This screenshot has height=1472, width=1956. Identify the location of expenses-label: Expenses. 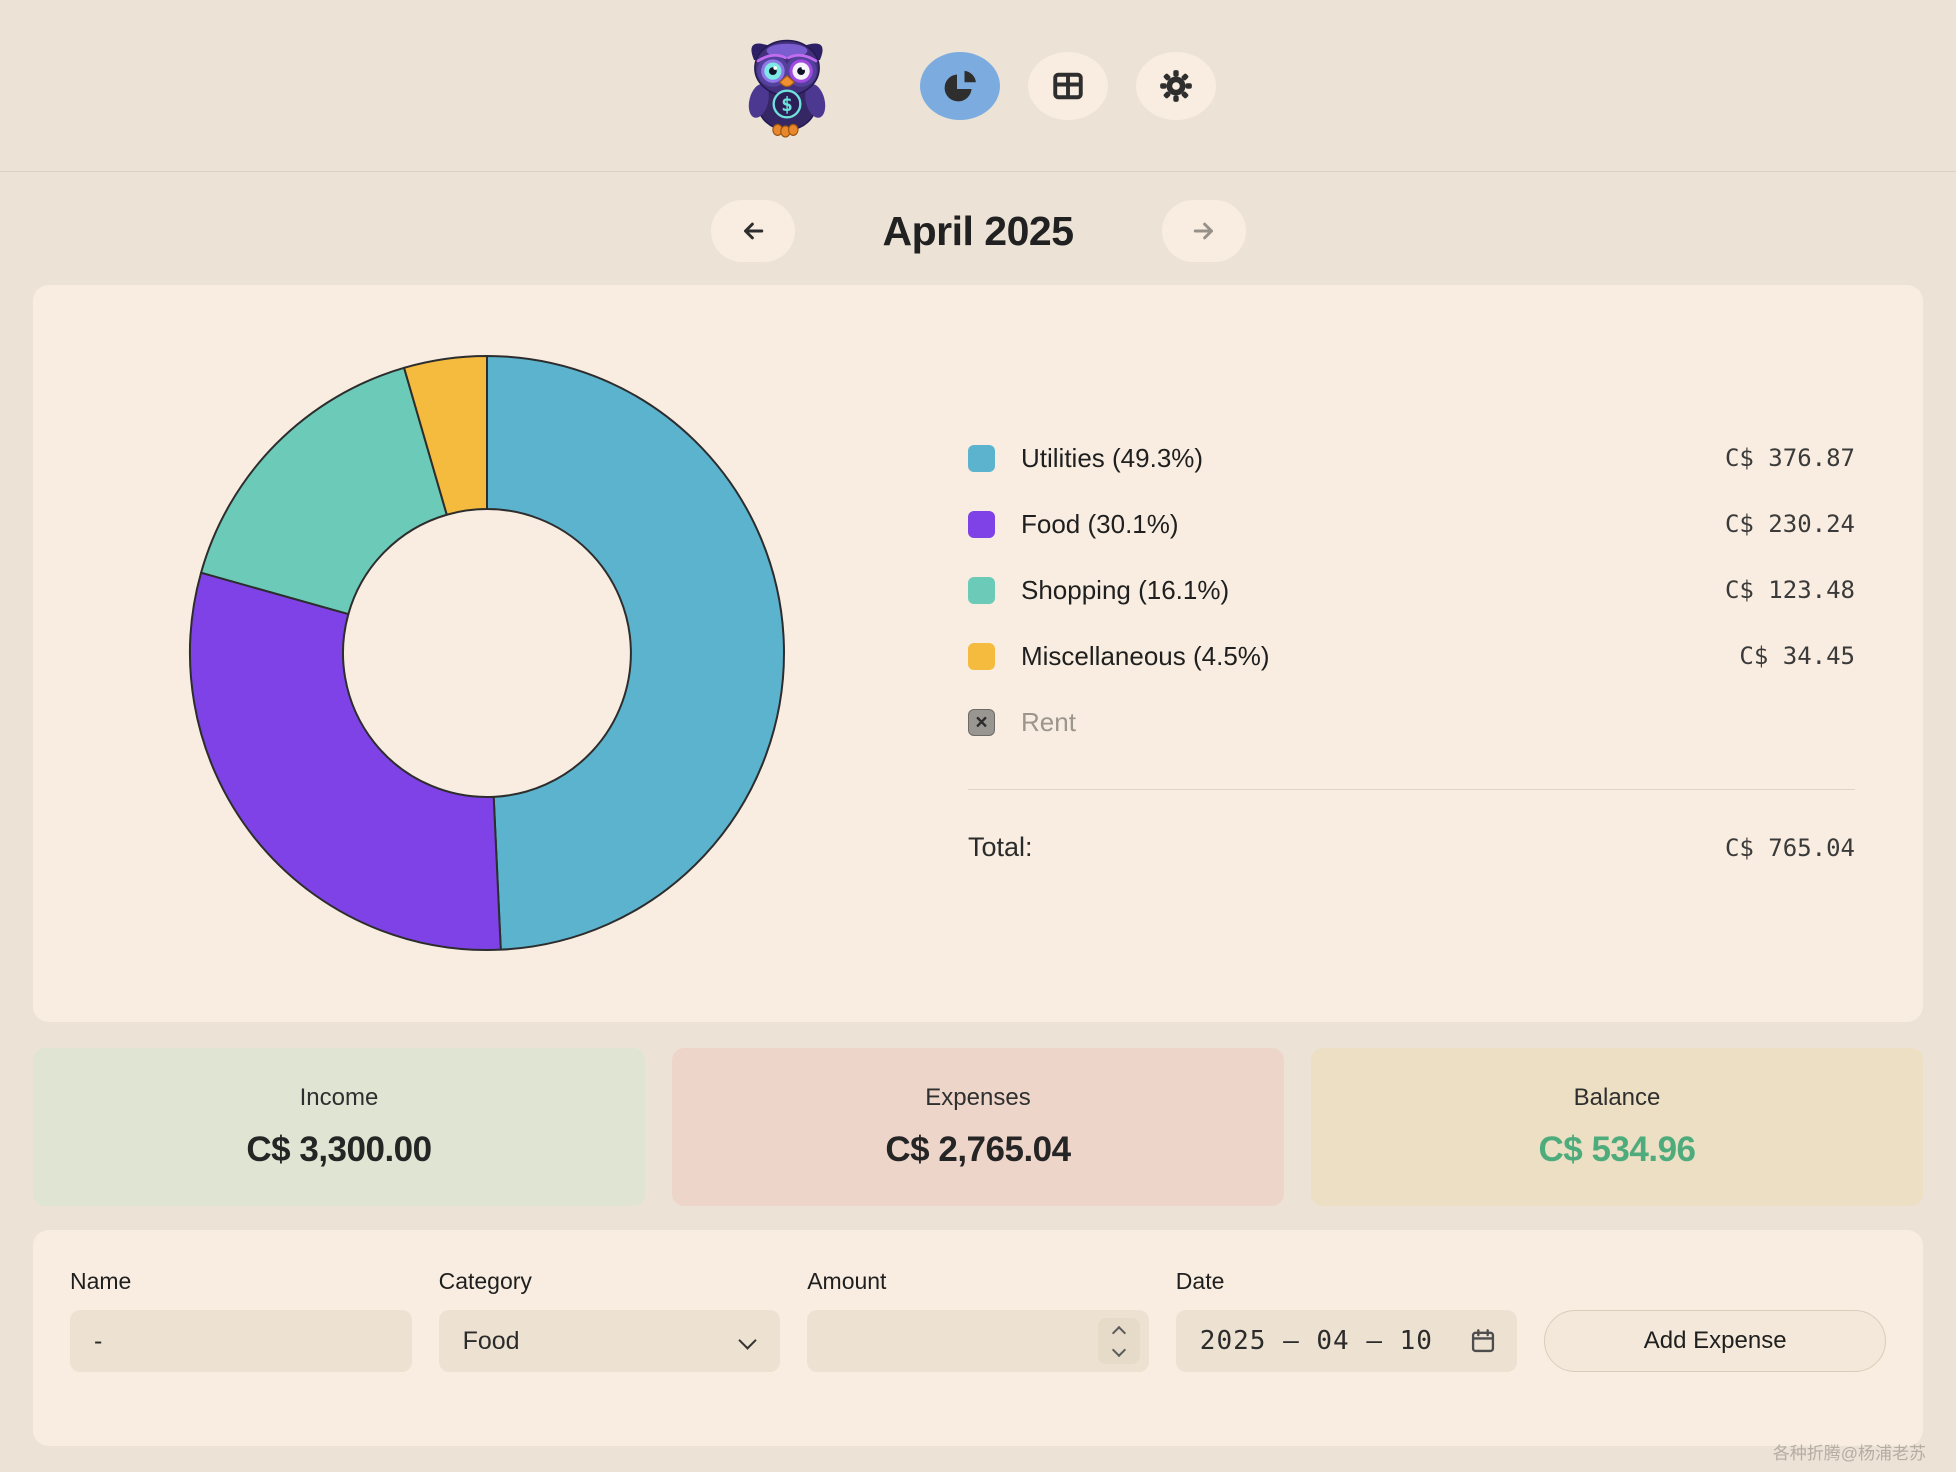
(978, 1097).